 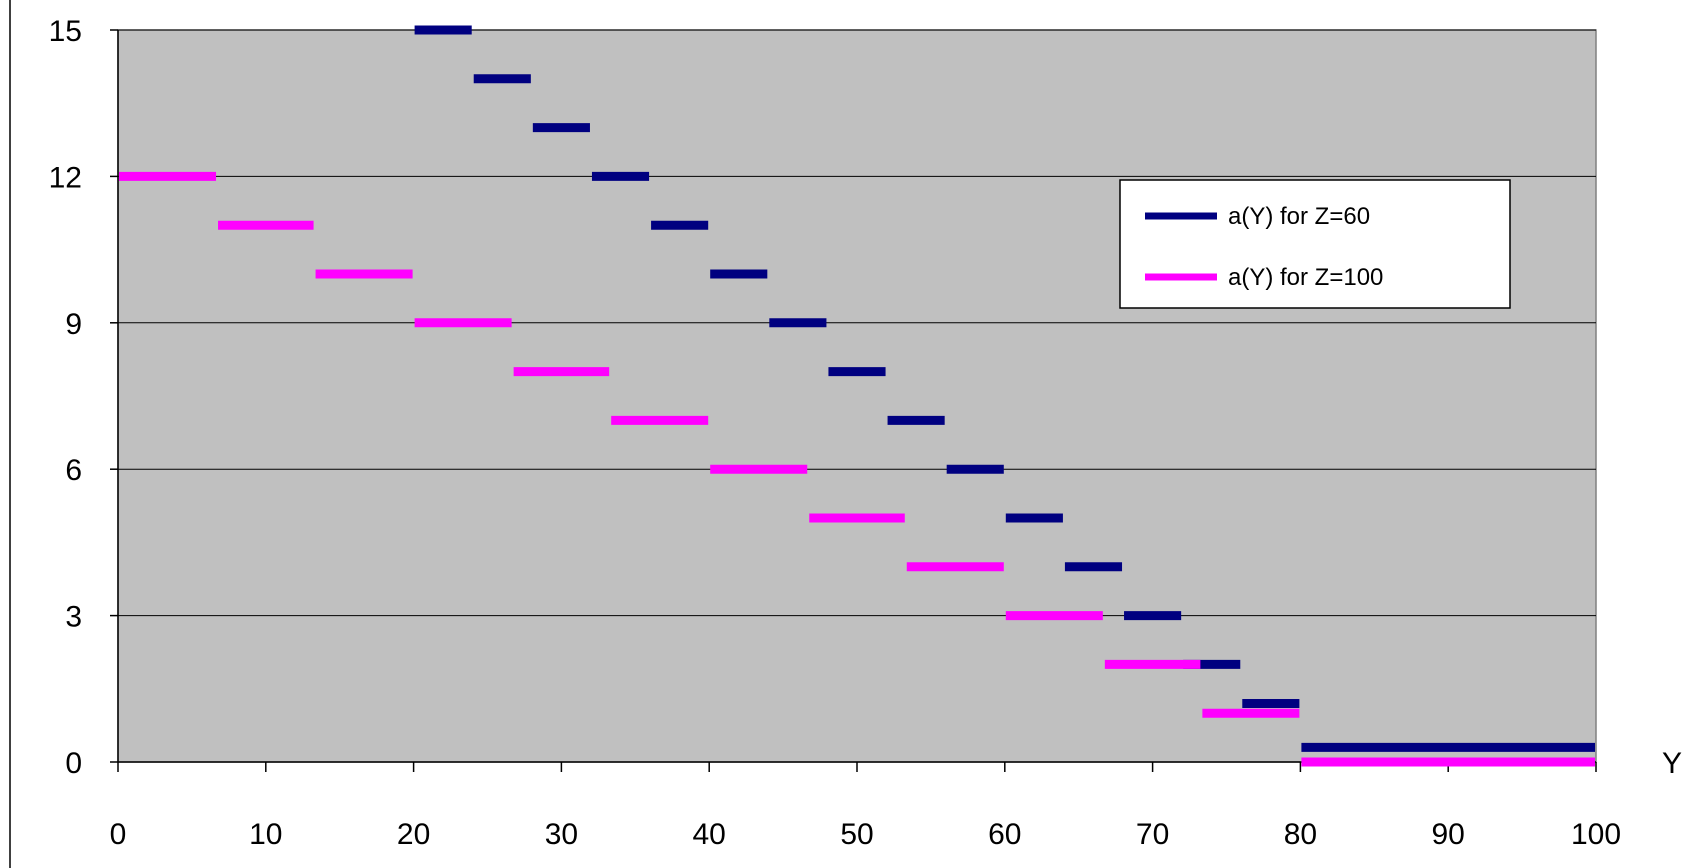 I want to click on y-tick-label-0: 0, so click(x=73, y=763).